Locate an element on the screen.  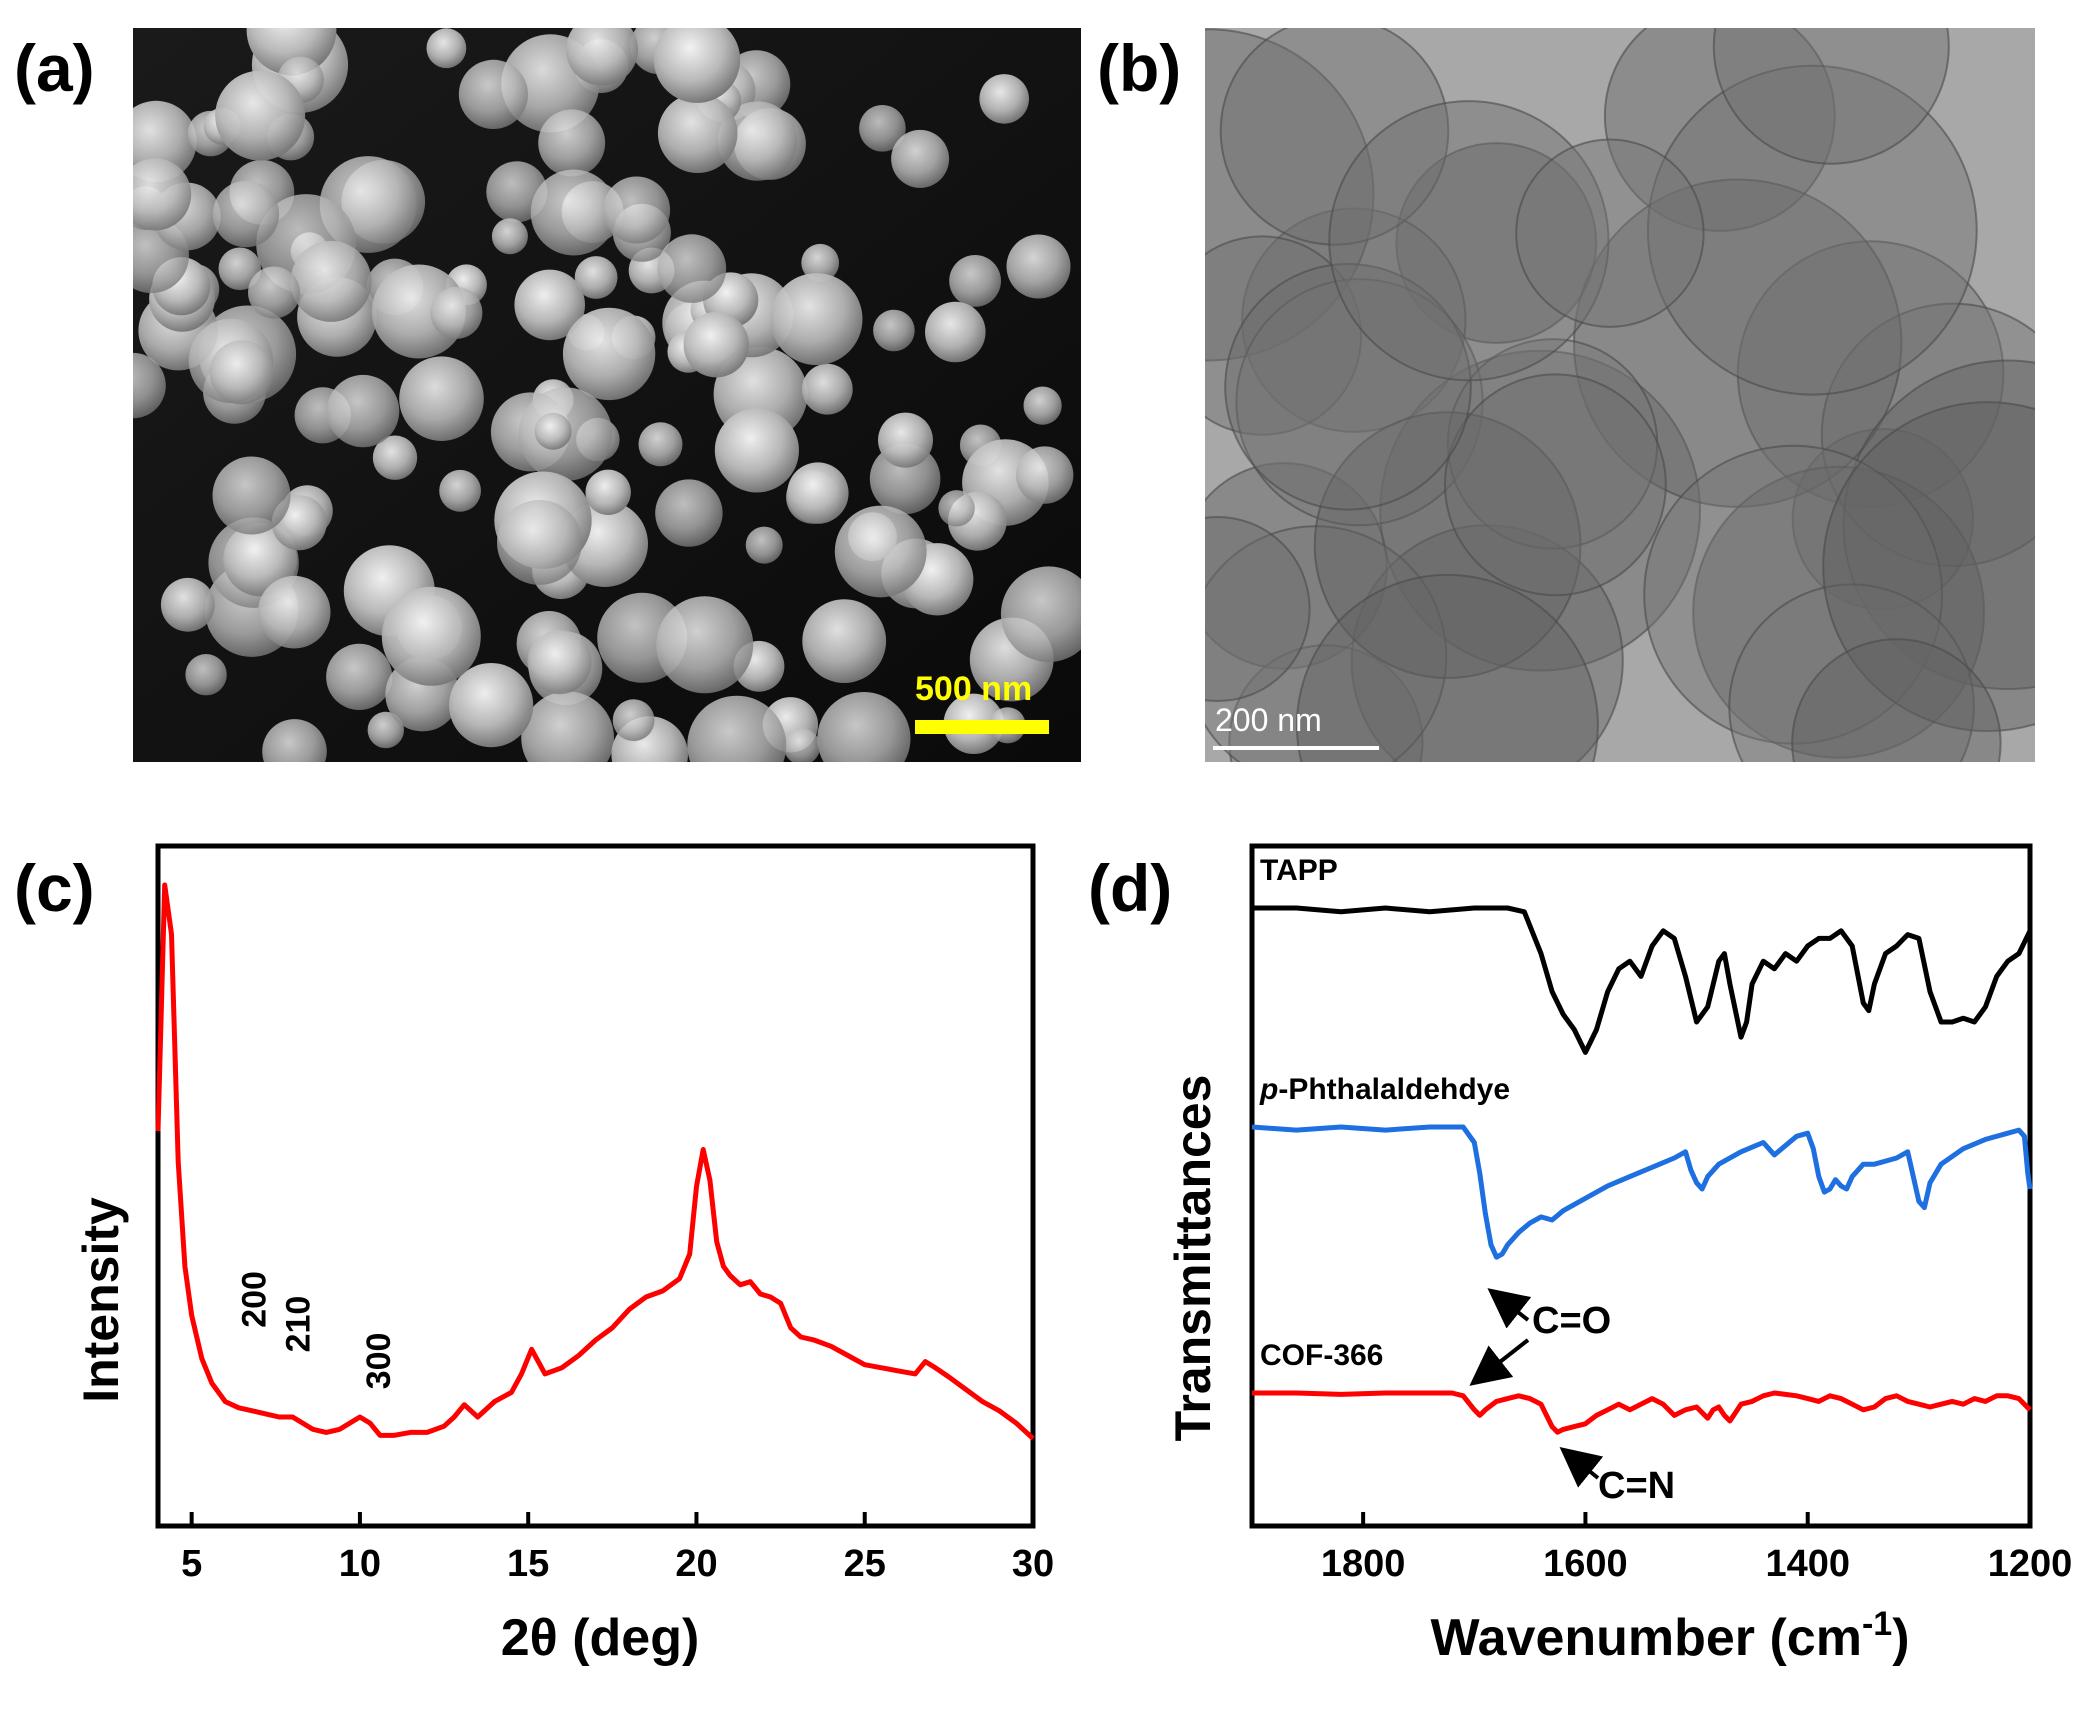
xrd-series-line is located at coordinates (595, 1161).